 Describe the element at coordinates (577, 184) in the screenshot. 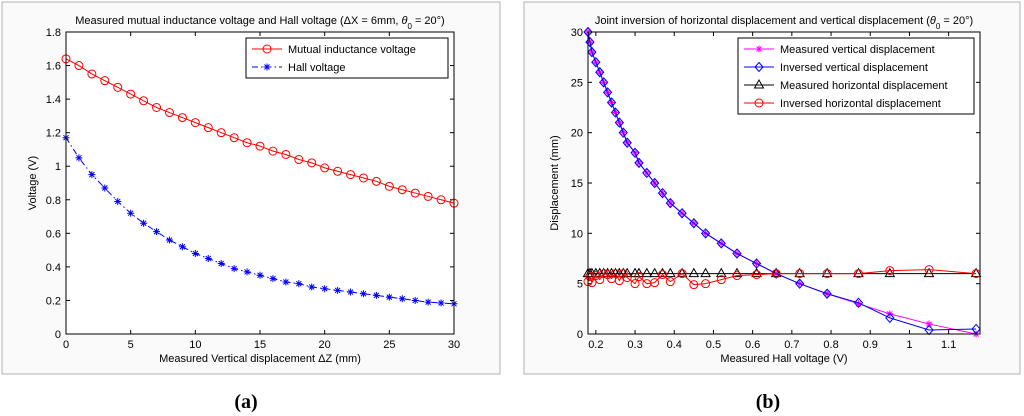

I see `chart1-y-tick-label: 15` at that location.